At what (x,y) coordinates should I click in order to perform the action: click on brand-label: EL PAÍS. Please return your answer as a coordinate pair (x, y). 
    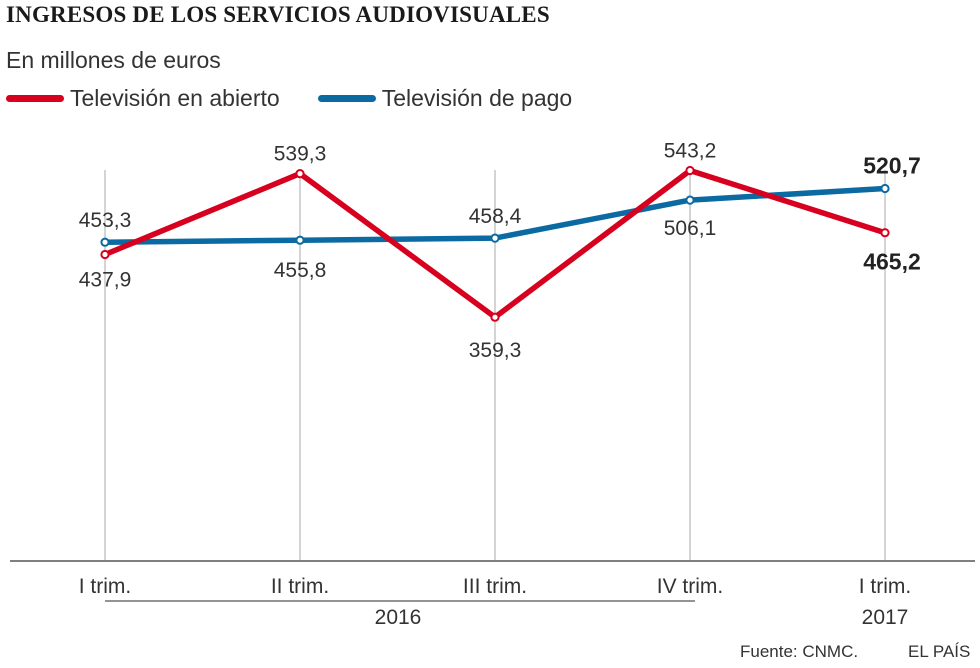
    Looking at the image, I should click on (939, 651).